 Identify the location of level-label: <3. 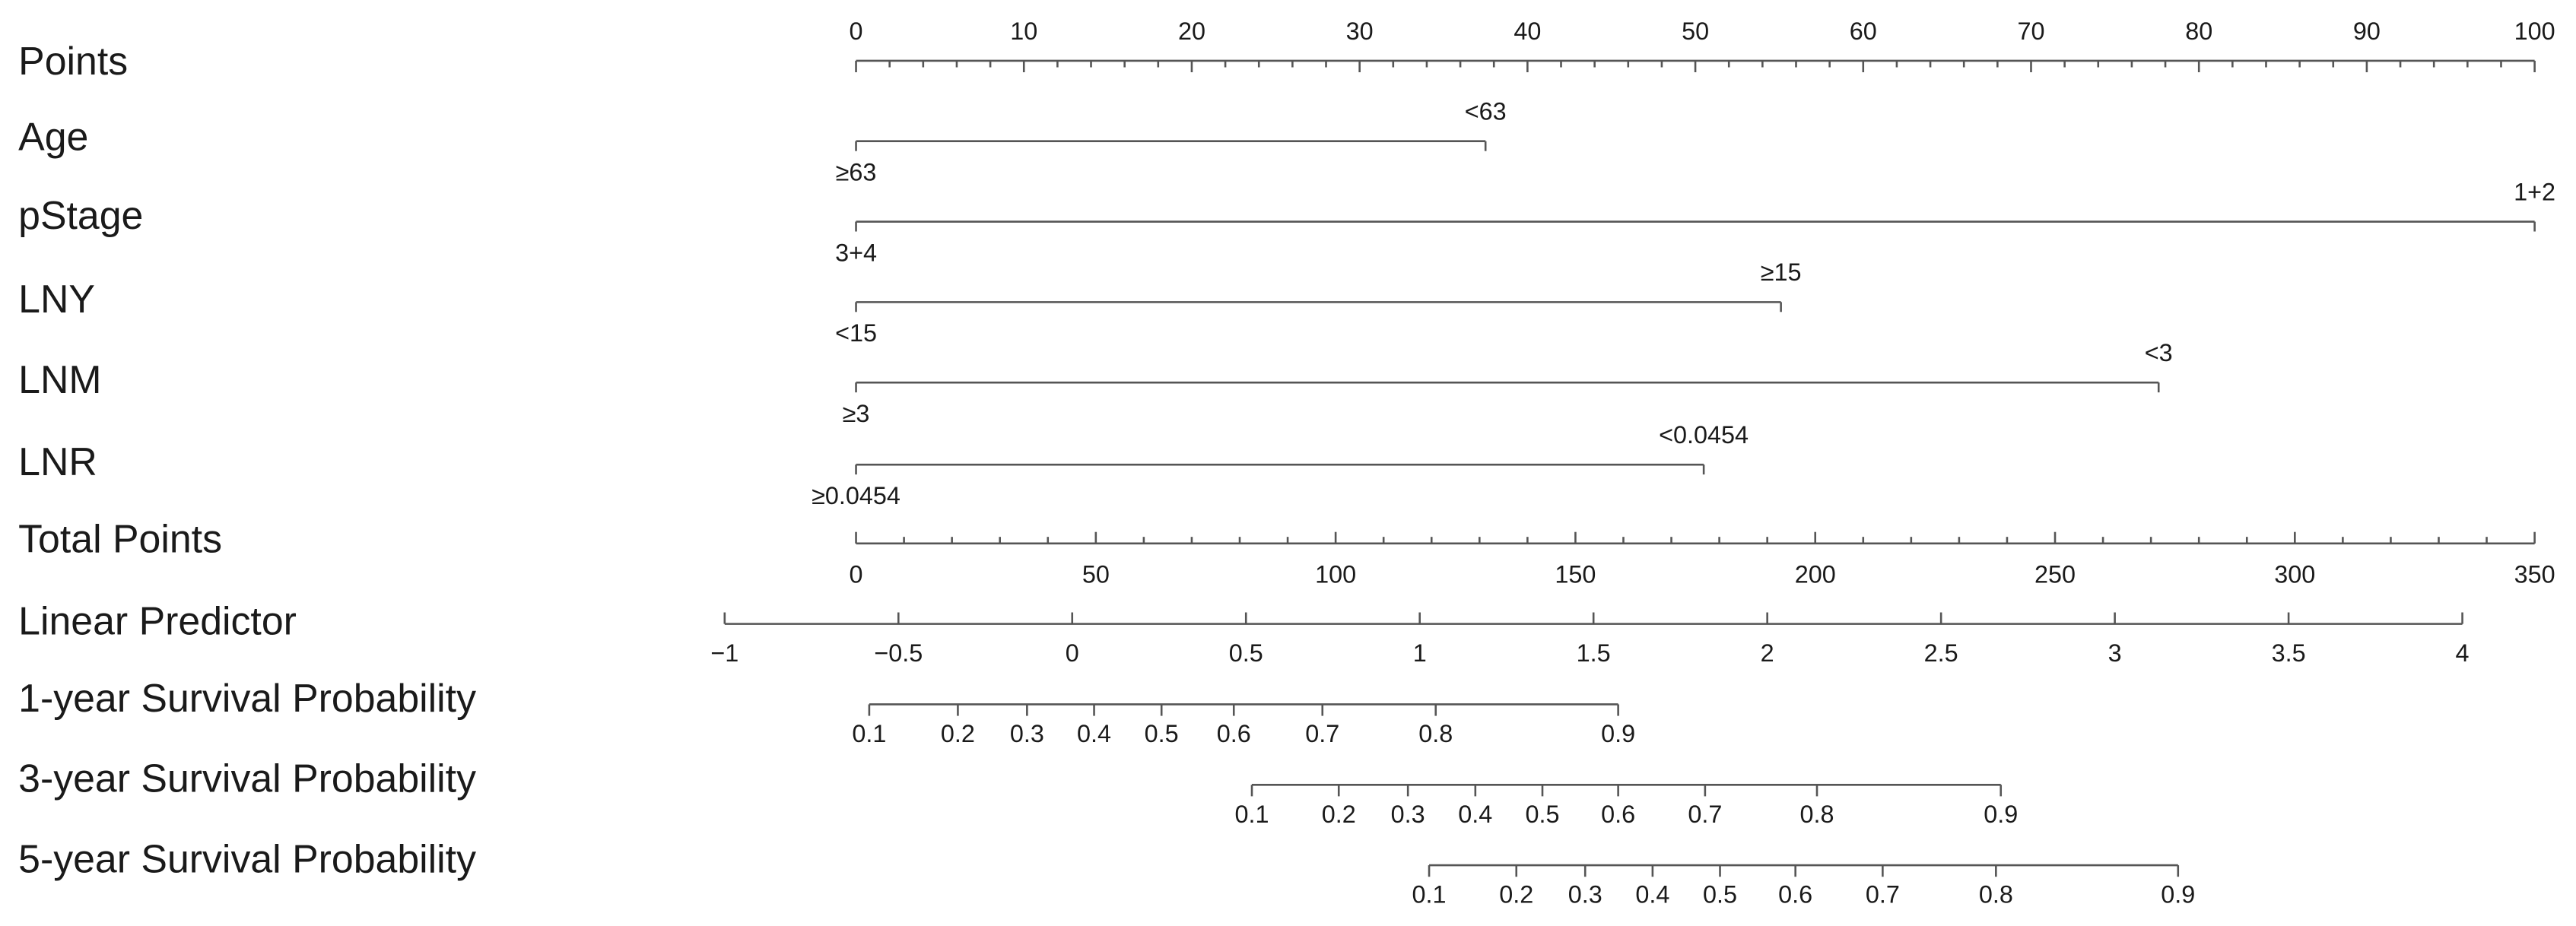
(2159, 352).